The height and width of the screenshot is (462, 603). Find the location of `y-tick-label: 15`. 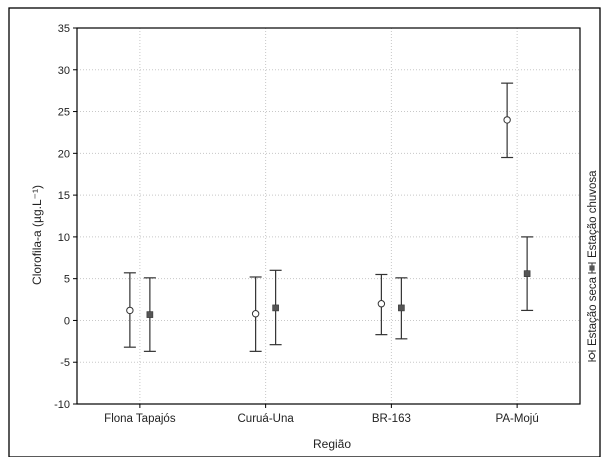

y-tick-label: 15 is located at coordinates (64, 196).